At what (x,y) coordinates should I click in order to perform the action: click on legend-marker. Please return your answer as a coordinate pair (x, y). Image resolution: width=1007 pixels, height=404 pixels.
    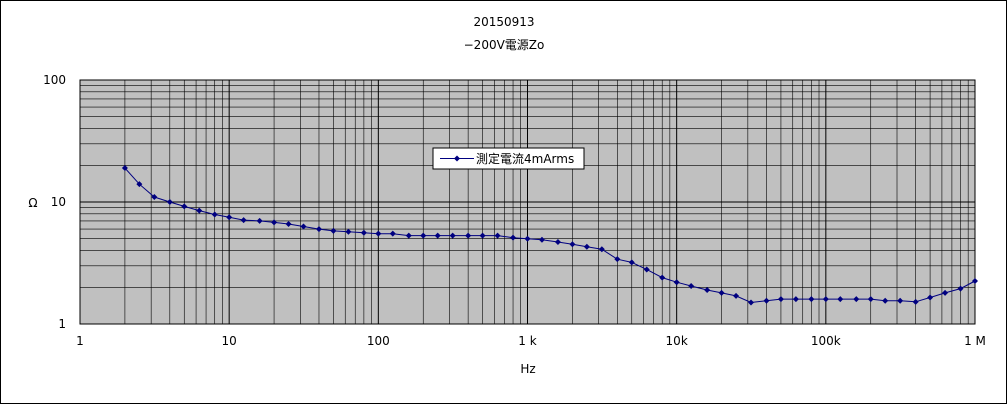
    Looking at the image, I should click on (457, 158).